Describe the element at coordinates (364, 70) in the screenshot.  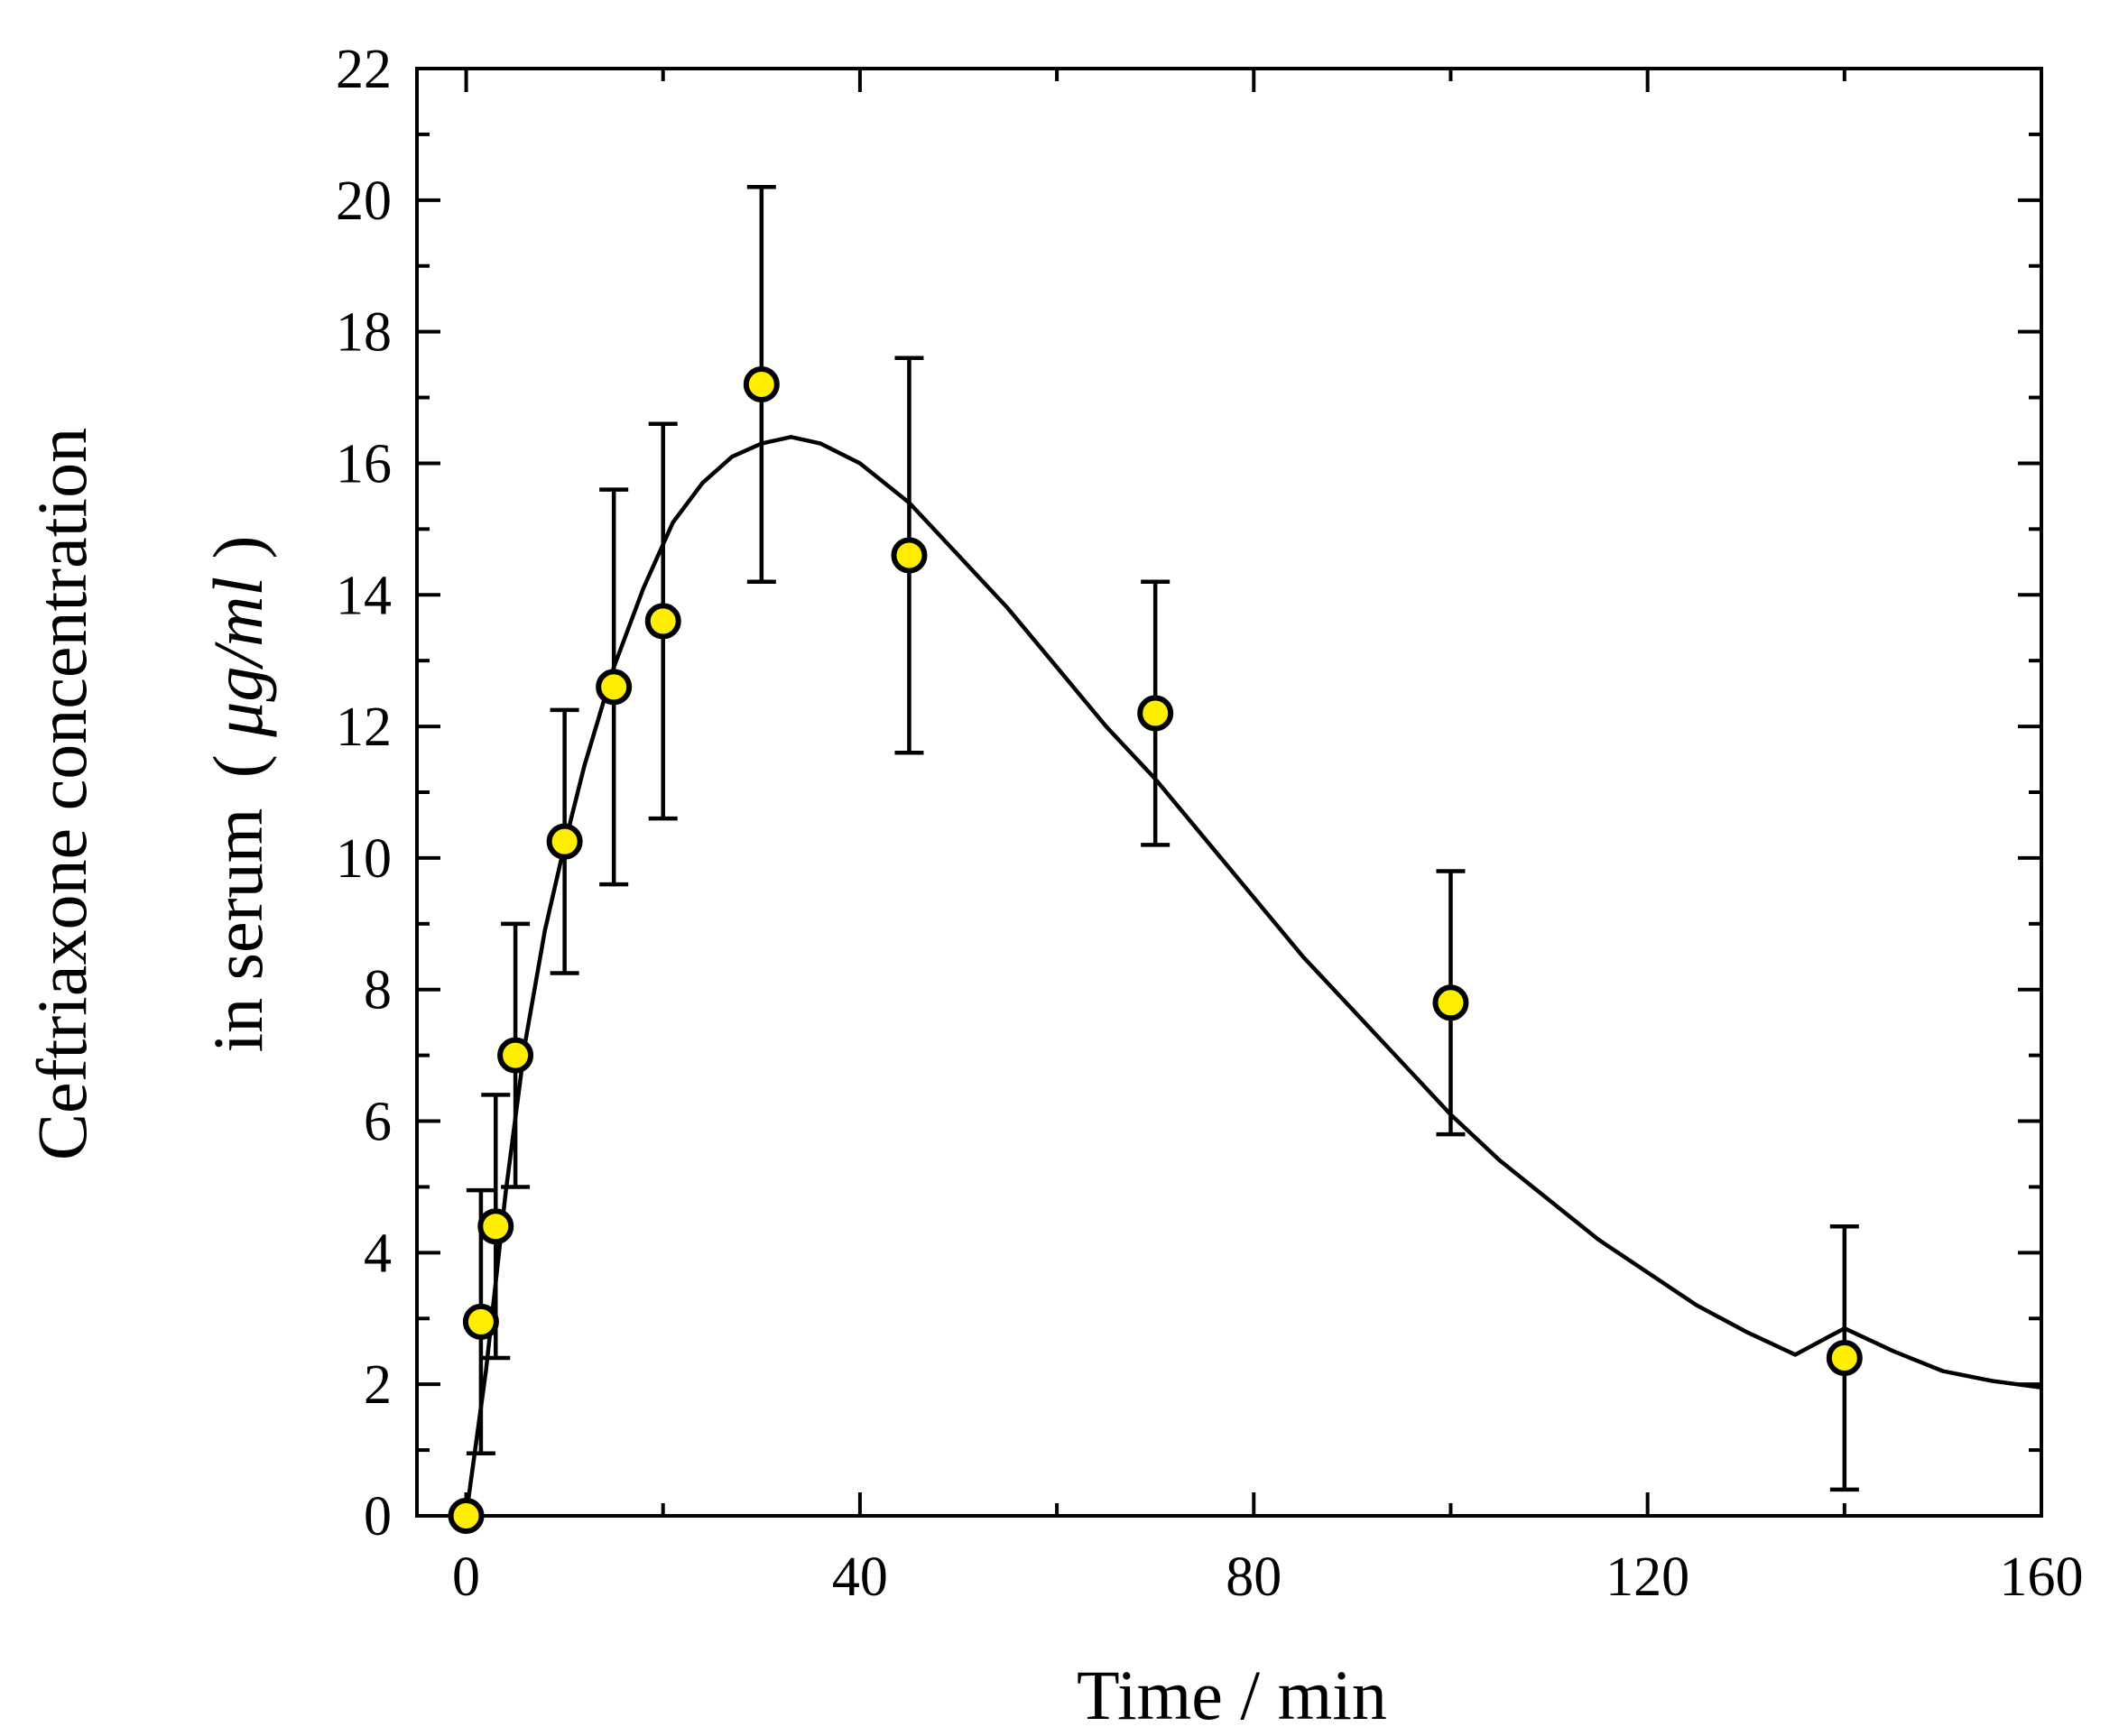
I see `y-tick-label: 22` at that location.